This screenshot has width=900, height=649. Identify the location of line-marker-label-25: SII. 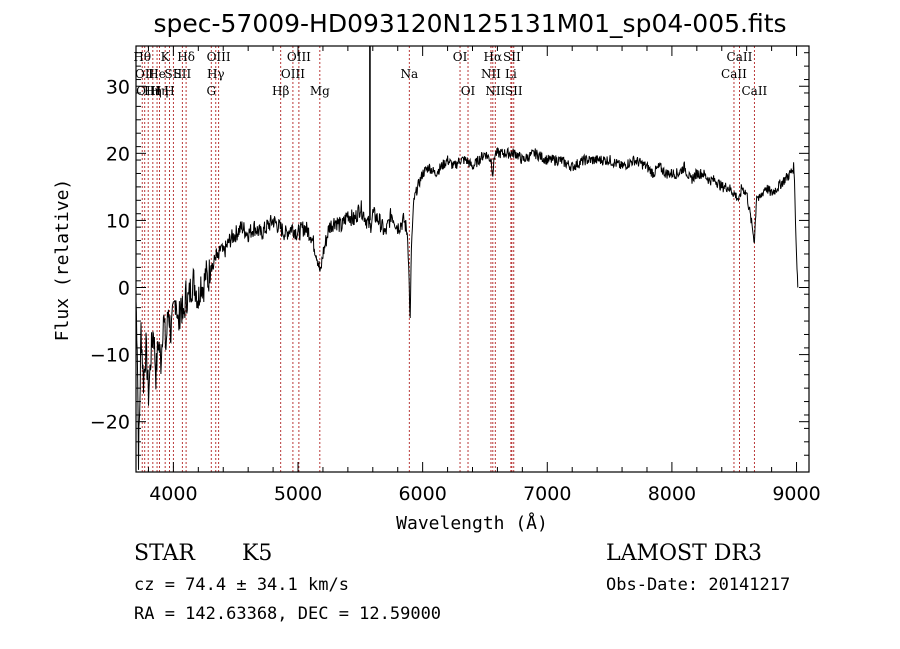
(512, 57).